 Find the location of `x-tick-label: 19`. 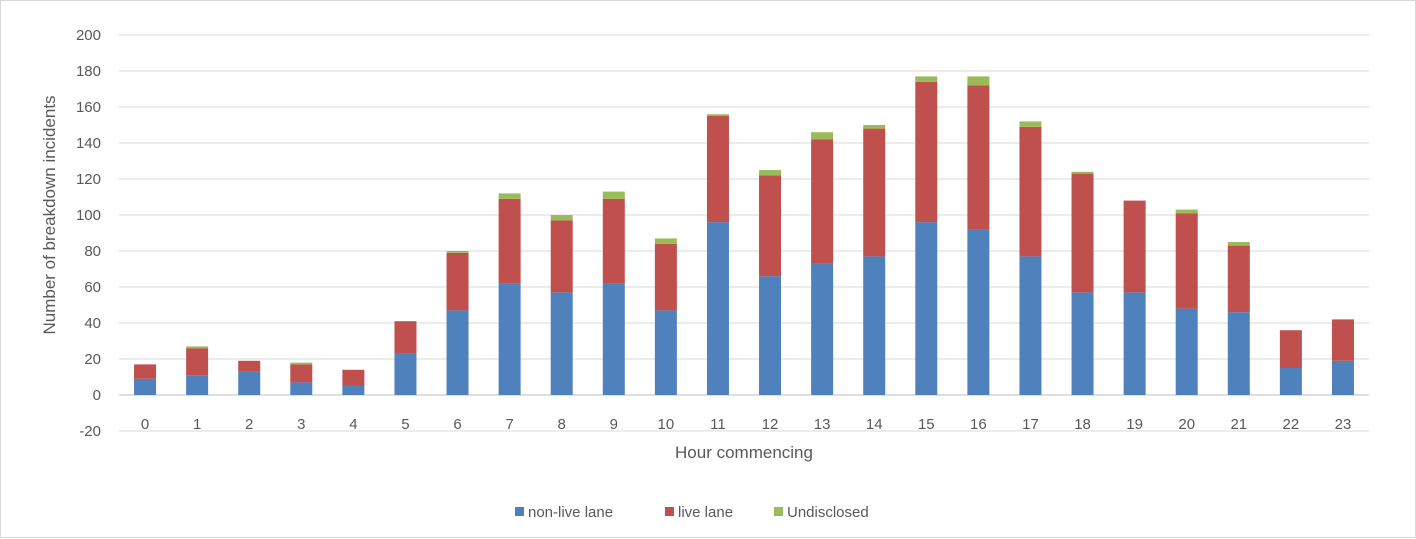

x-tick-label: 19 is located at coordinates (1134, 424).